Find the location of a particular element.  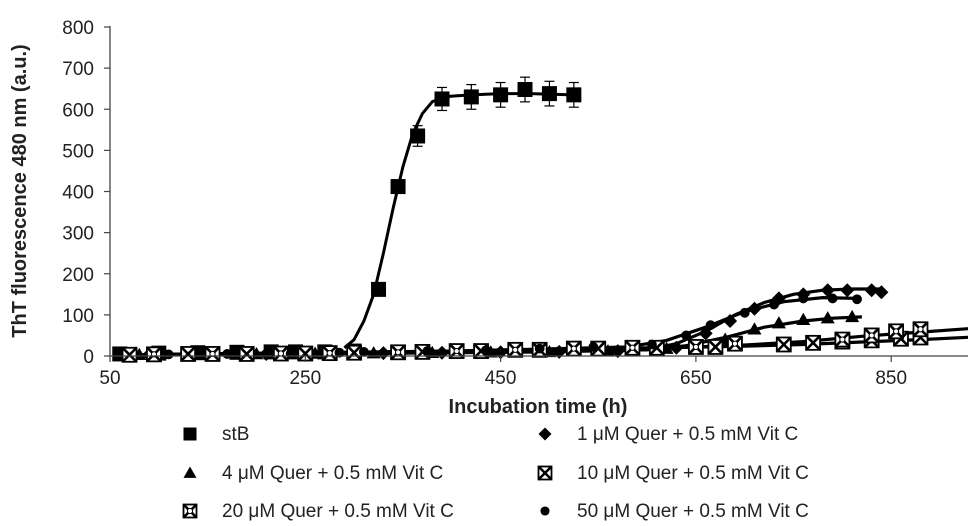

x-ticks: 50 250 450 650 850 is located at coordinates (503, 372).